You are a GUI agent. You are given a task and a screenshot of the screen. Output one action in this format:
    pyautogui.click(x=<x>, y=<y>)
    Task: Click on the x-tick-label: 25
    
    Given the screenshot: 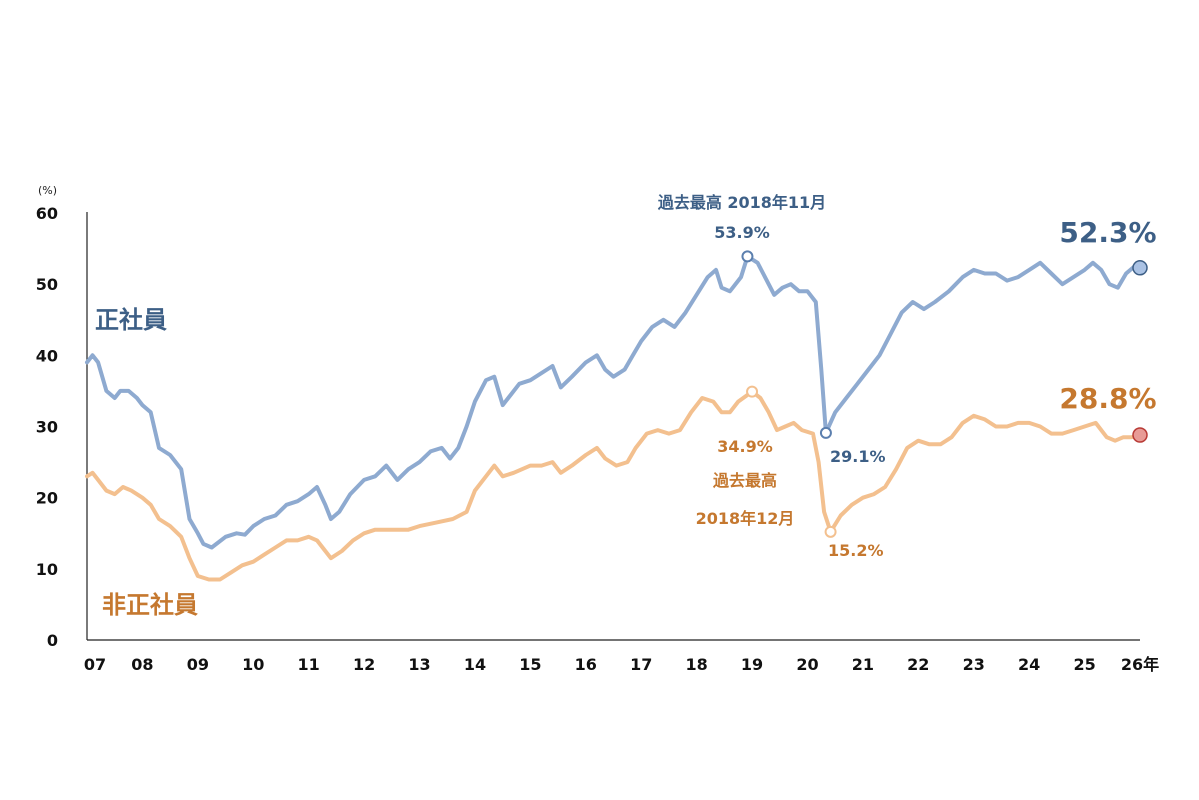 What is the action you would take?
    pyautogui.click(x=1084, y=664)
    